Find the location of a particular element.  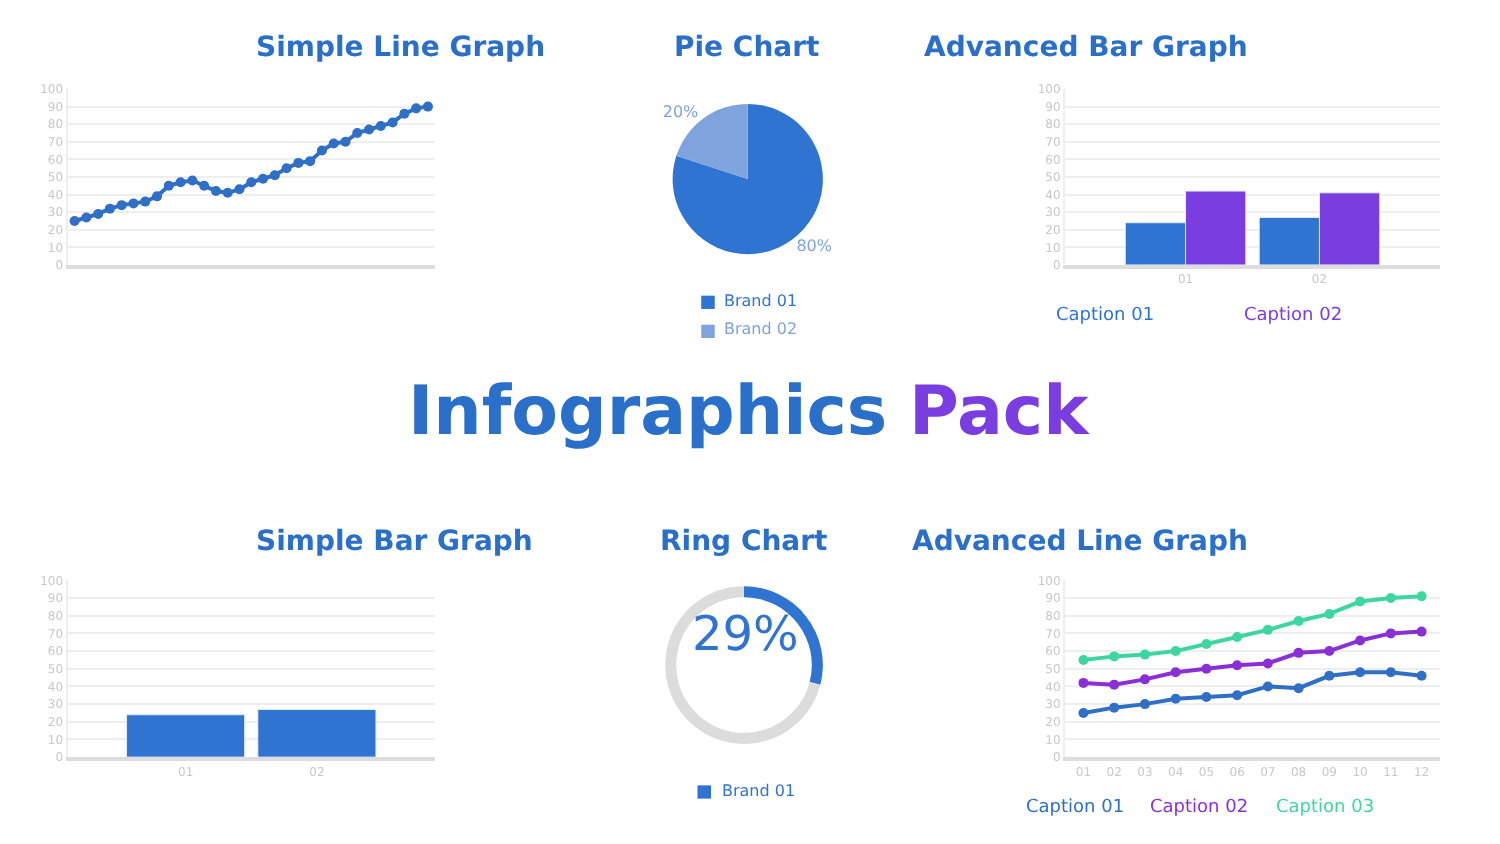

chart-title: Ring Chart is located at coordinates (744, 542).